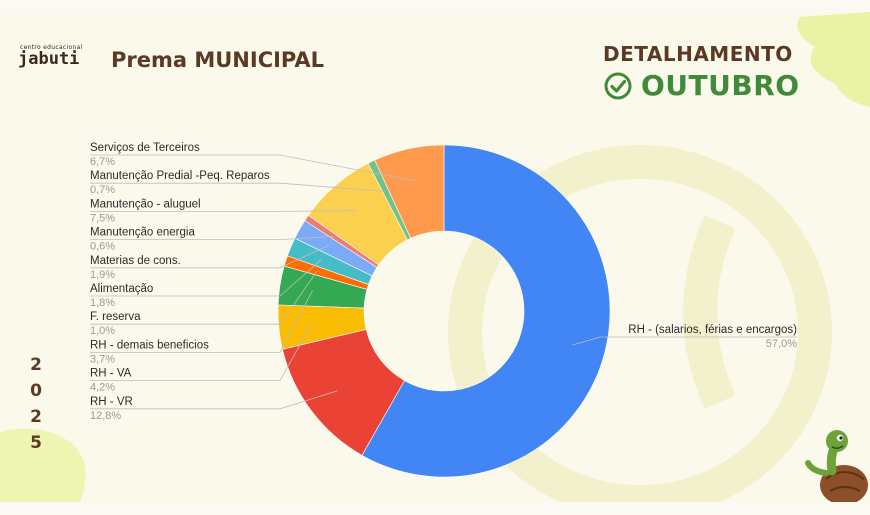  Describe the element at coordinates (102, 247) in the screenshot. I see `slice-percent: 0,6%` at that location.